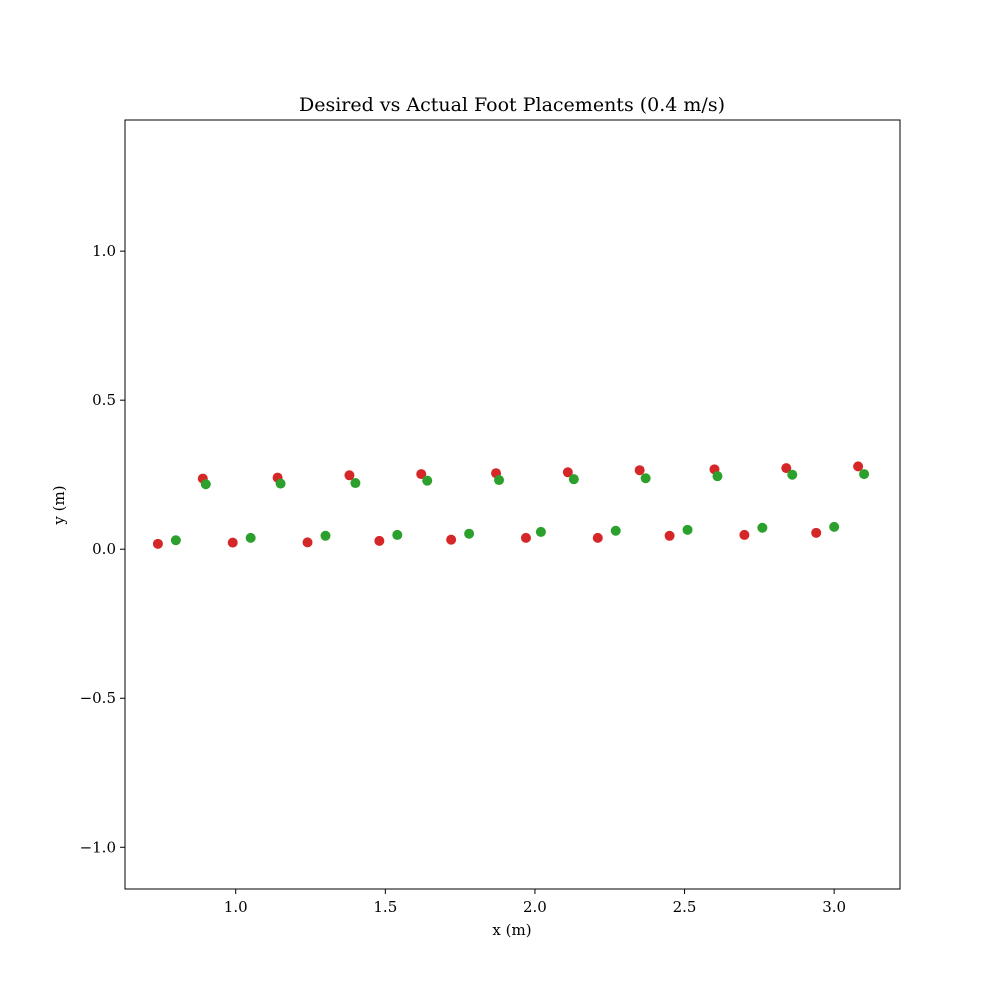 This screenshot has height=1000, width=1000. Describe the element at coordinates (104, 400) in the screenshot. I see `y-tick-label: 0.5` at that location.